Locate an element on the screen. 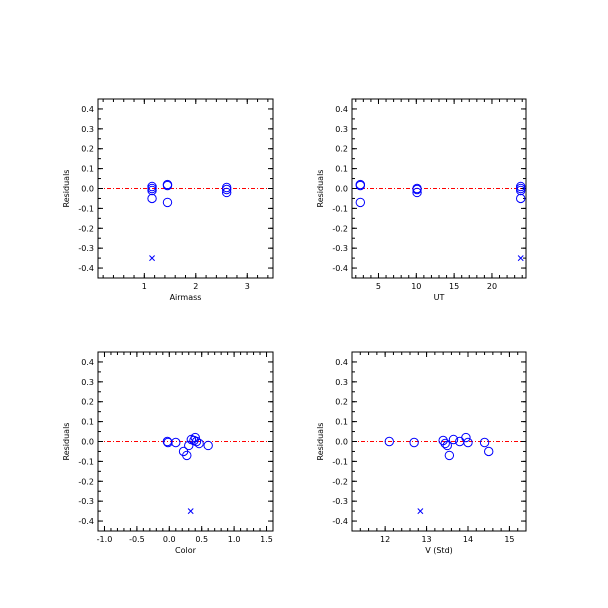 The image size is (608, 608). x-tick-label: 1.5 is located at coordinates (266, 539).